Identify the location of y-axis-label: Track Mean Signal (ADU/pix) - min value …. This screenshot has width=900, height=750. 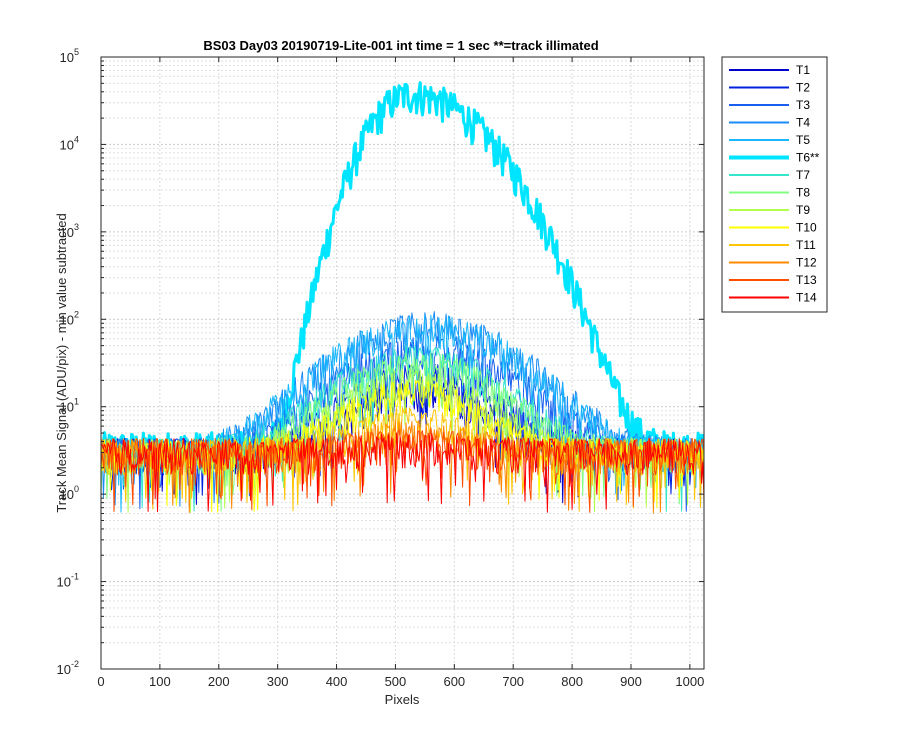
(61, 362).